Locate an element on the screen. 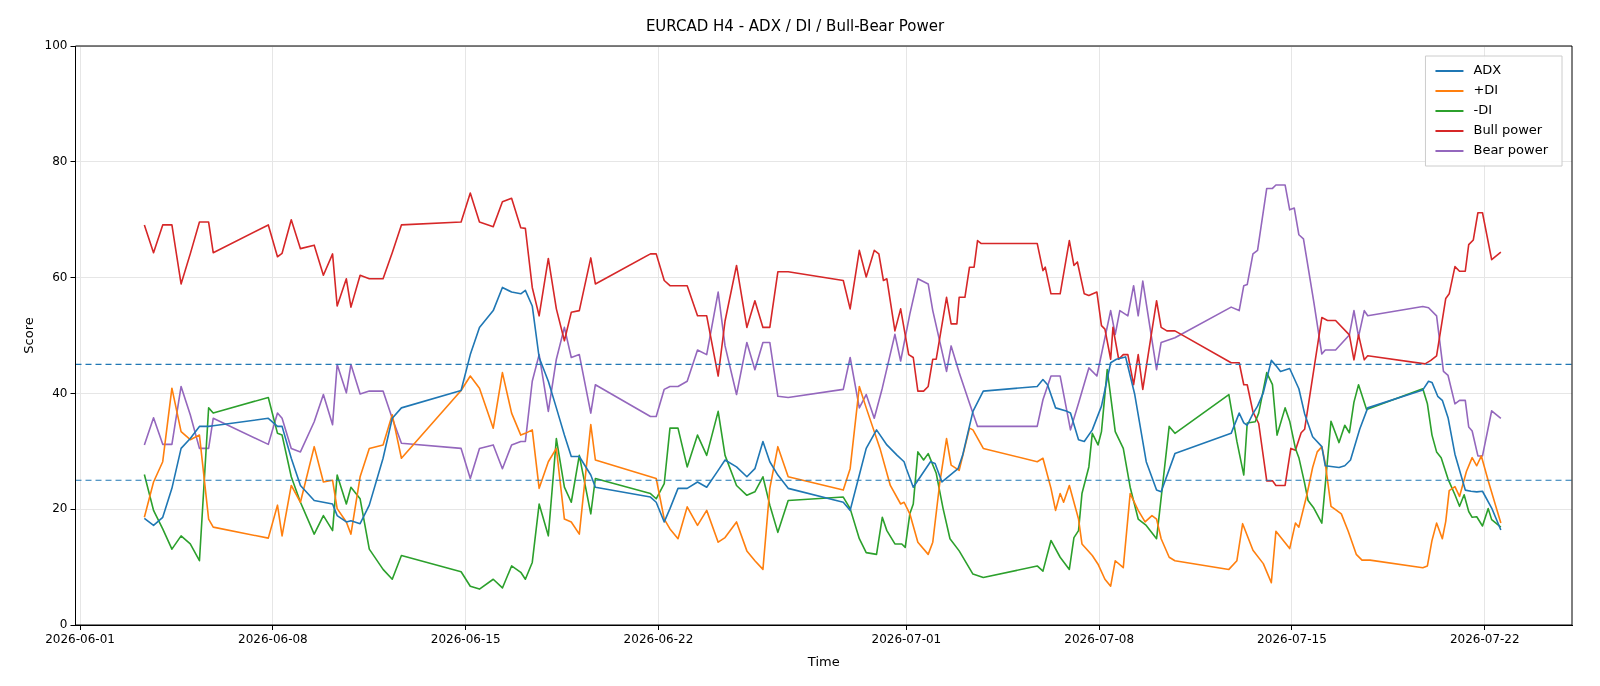 The width and height of the screenshot is (1600, 686). x-tick-label: 2026-06-22 is located at coordinates (658, 639).